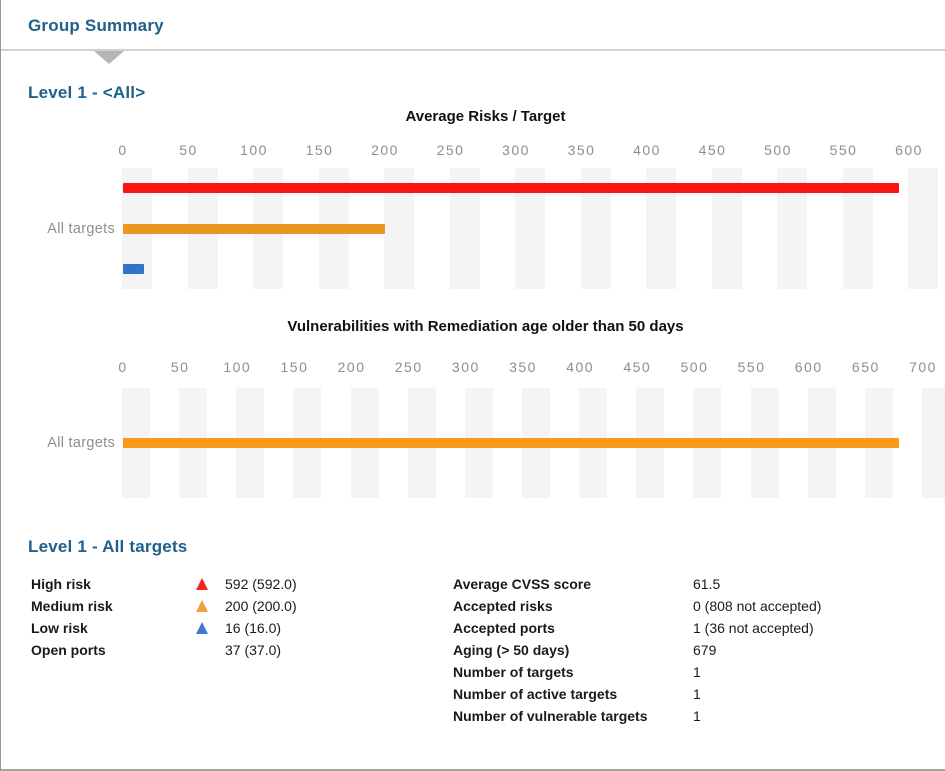 The height and width of the screenshot is (771, 945). What do you see at coordinates (59, 628) in the screenshot?
I see `stat-label: Low risk` at bounding box center [59, 628].